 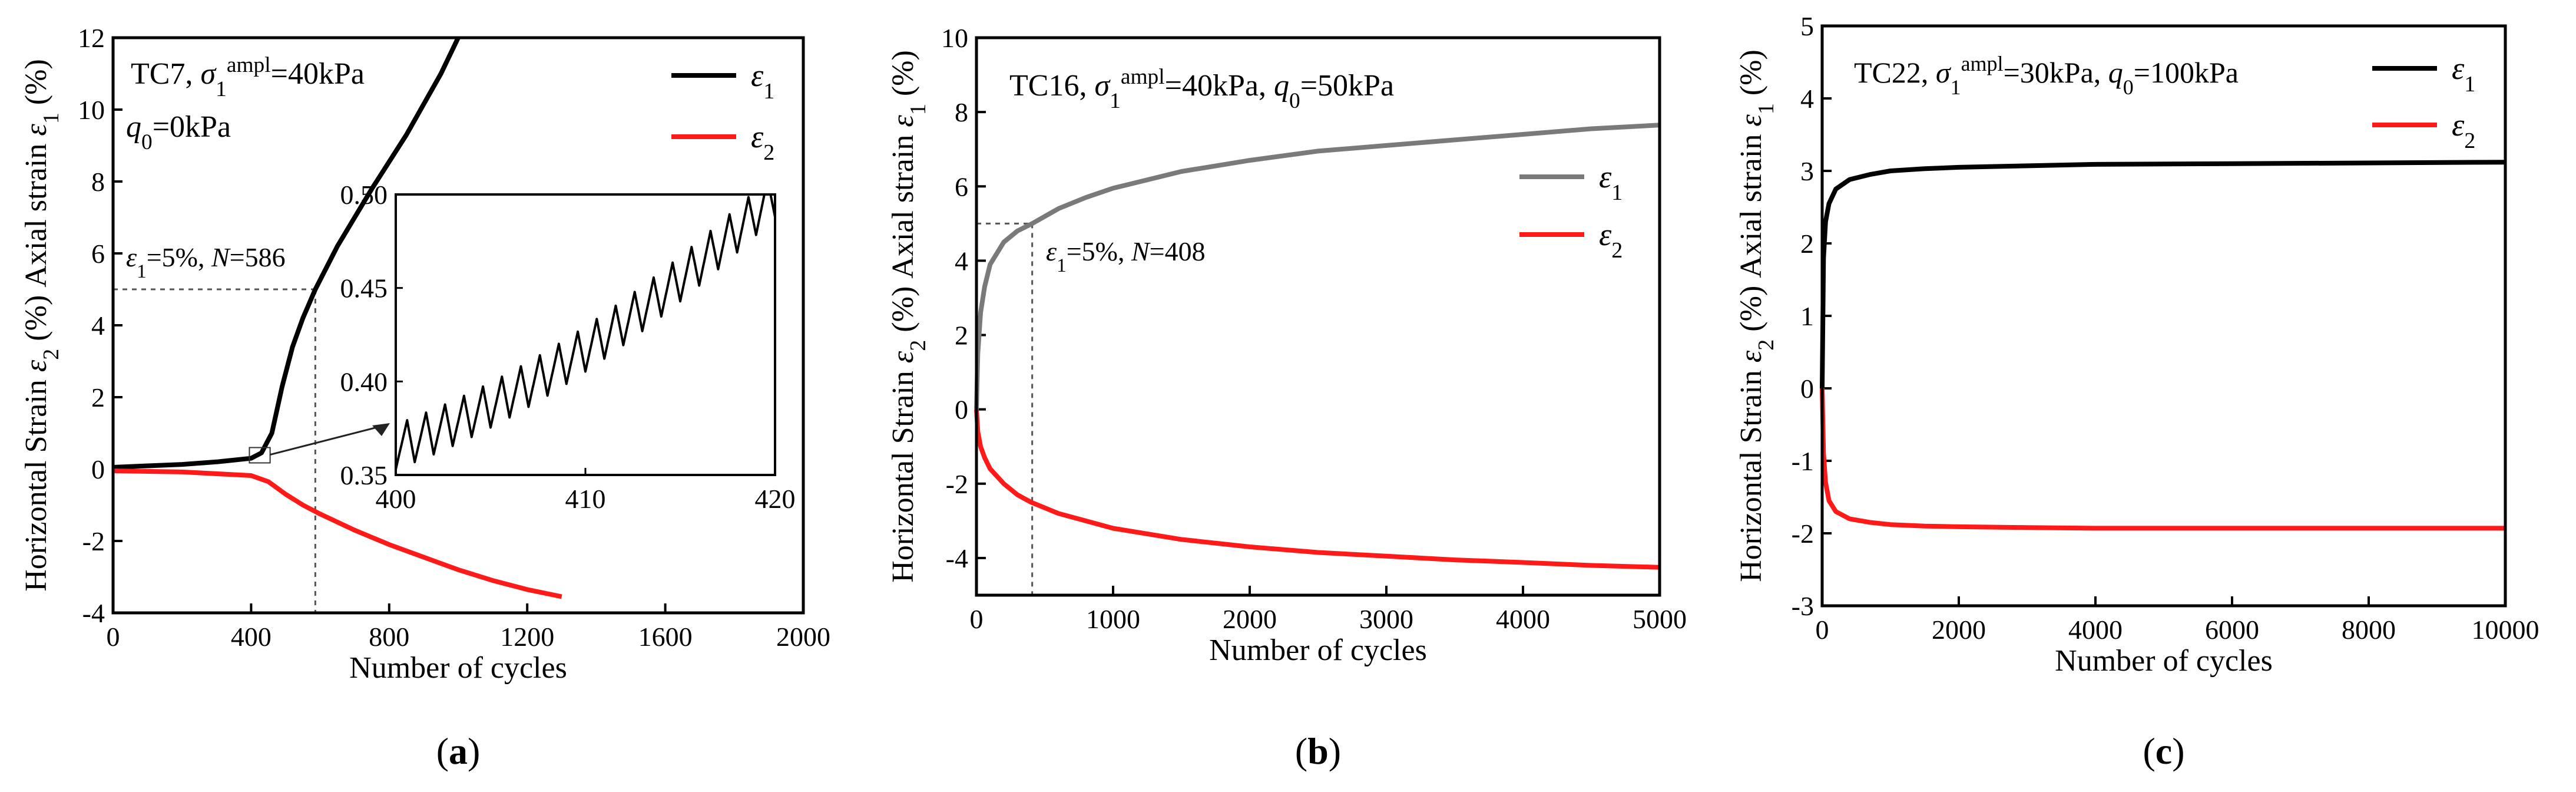 I want to click on annotation-segment: =40kPa, so click(x=318, y=74).